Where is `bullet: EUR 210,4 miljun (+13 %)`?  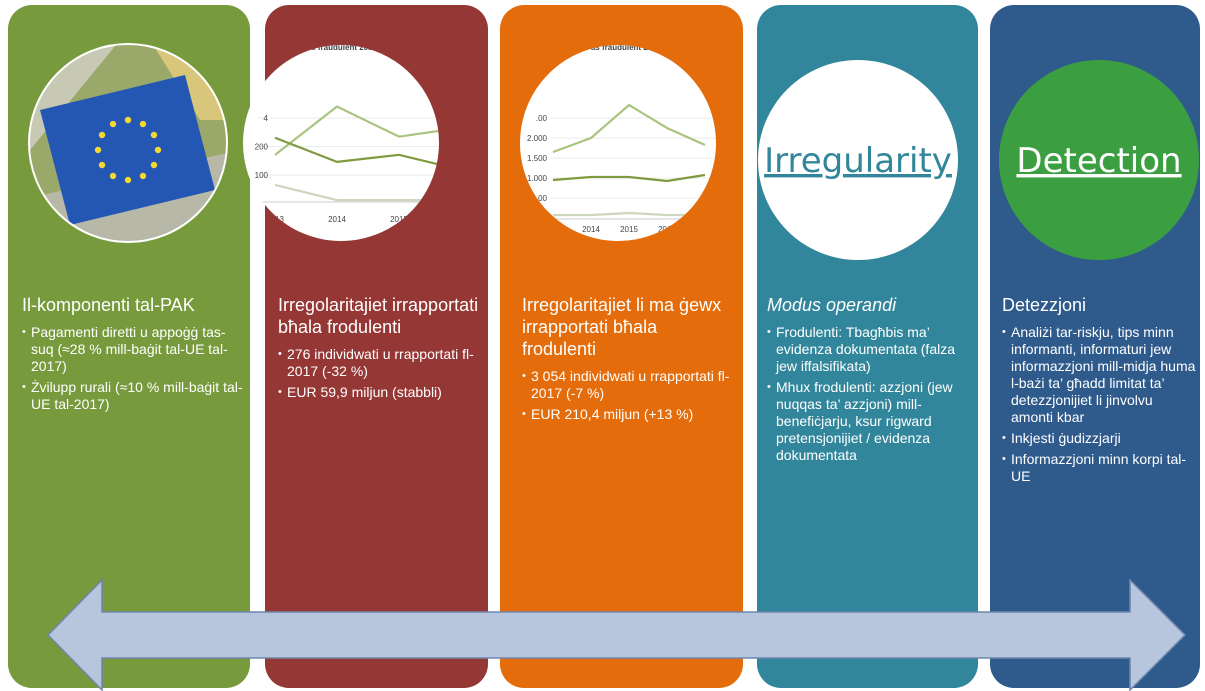
bullet: EUR 210,4 miljun (+13 %) is located at coordinates (628, 414).